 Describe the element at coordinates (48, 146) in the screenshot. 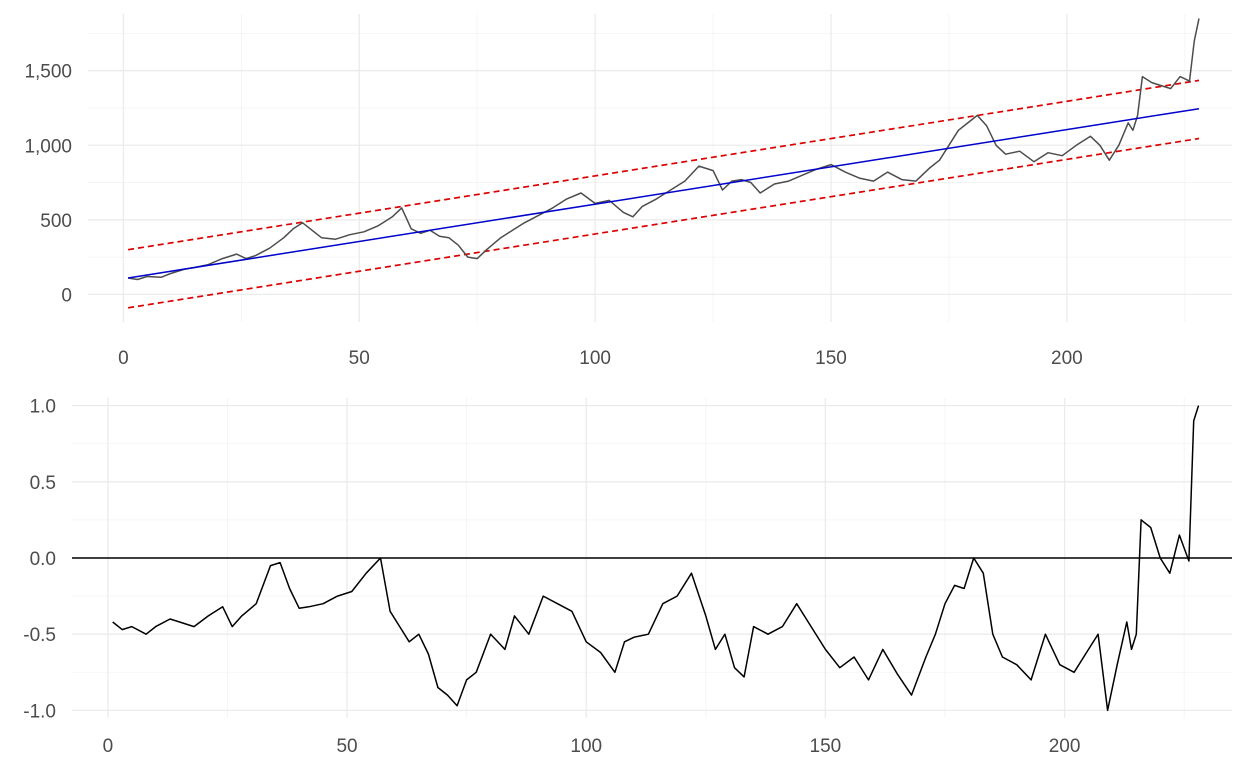

I see `y-tick-label: 1,000` at that location.